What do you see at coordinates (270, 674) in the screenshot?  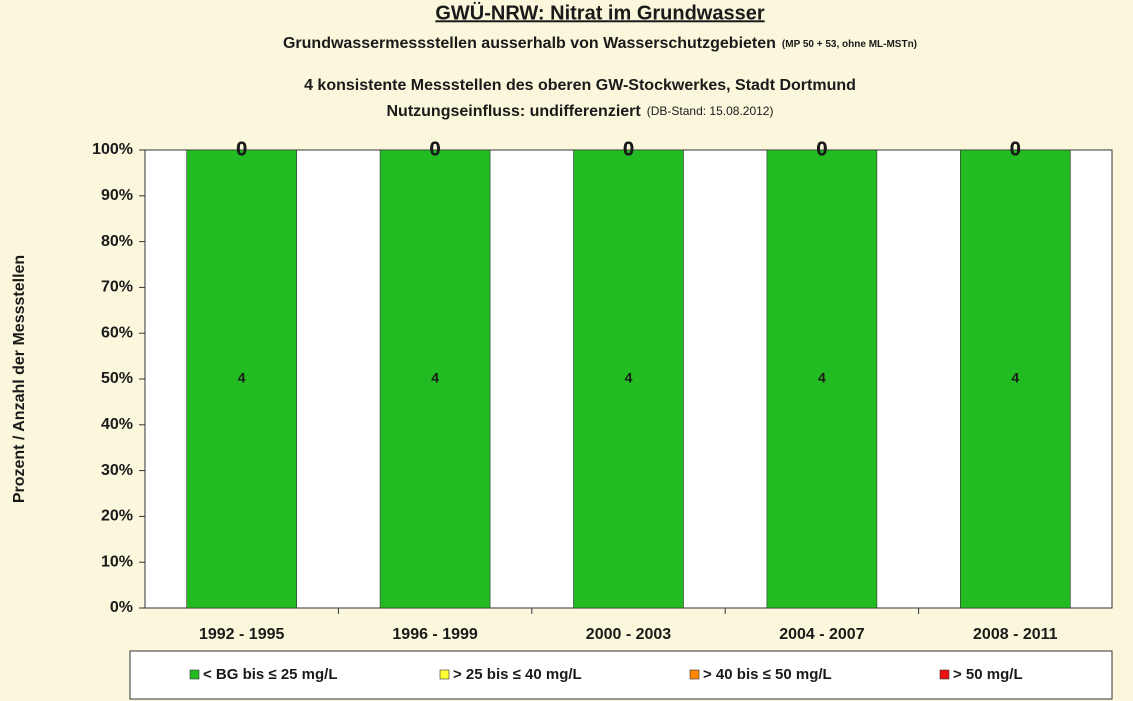 I see `legend-label: < BG bis ≤ 25 mg/L` at bounding box center [270, 674].